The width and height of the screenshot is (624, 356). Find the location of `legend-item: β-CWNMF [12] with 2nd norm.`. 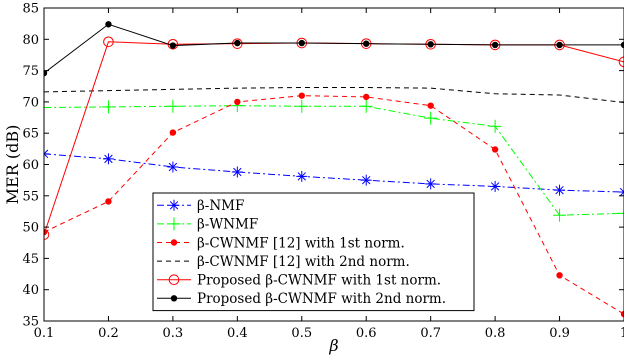

legend-item: β-CWNMF [12] with 2nd norm. is located at coordinates (283, 262).